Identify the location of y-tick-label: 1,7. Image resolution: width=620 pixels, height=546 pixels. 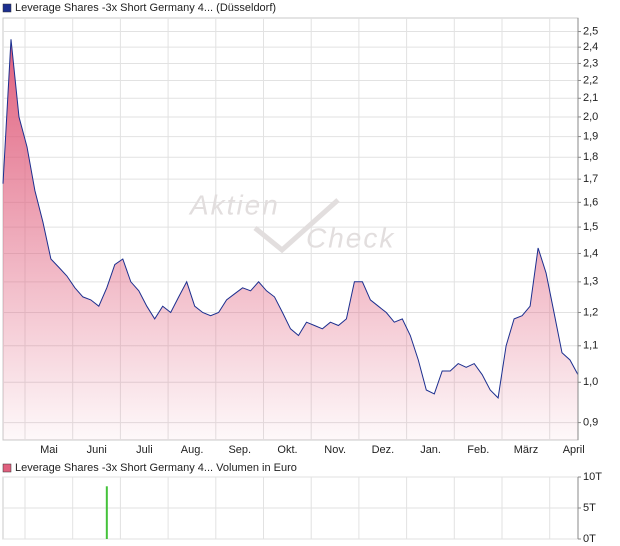
(590, 179).